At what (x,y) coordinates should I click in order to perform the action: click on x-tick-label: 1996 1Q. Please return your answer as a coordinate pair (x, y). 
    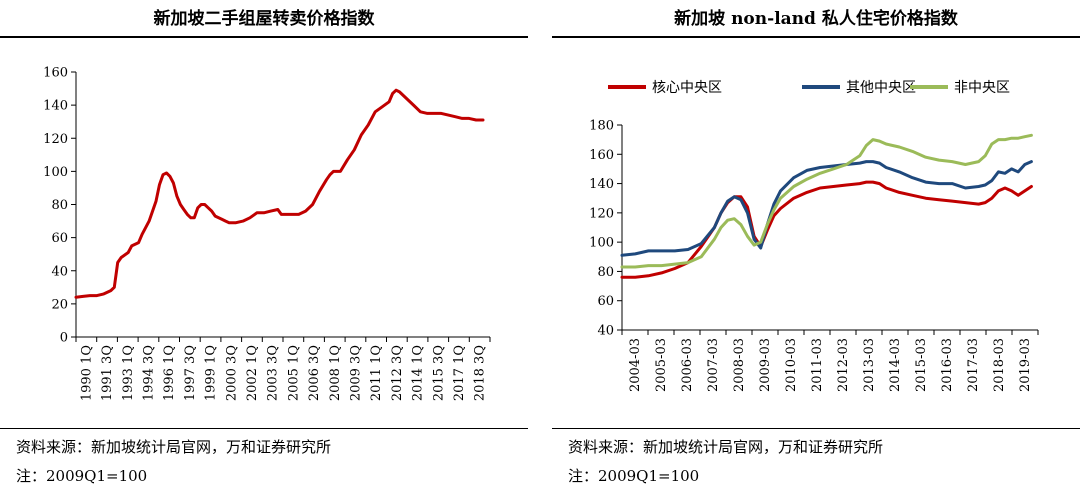
    Looking at the image, I should click on (169, 373).